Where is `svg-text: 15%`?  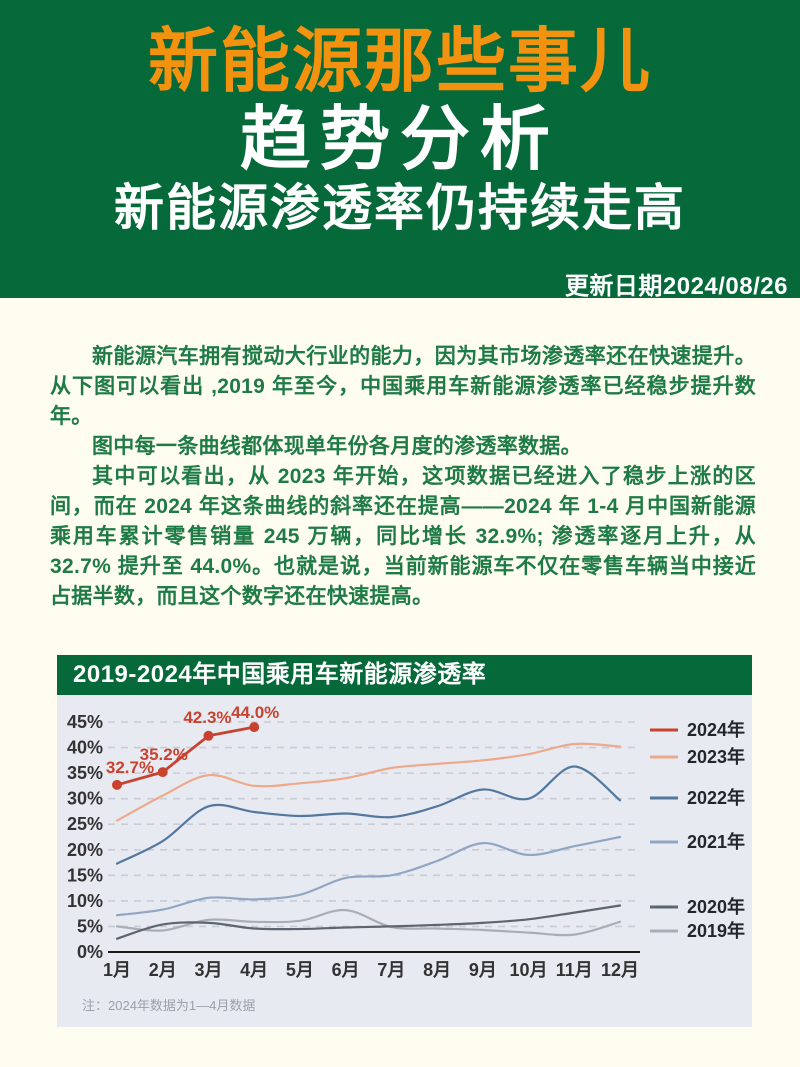
svg-text: 15% is located at coordinates (85, 875).